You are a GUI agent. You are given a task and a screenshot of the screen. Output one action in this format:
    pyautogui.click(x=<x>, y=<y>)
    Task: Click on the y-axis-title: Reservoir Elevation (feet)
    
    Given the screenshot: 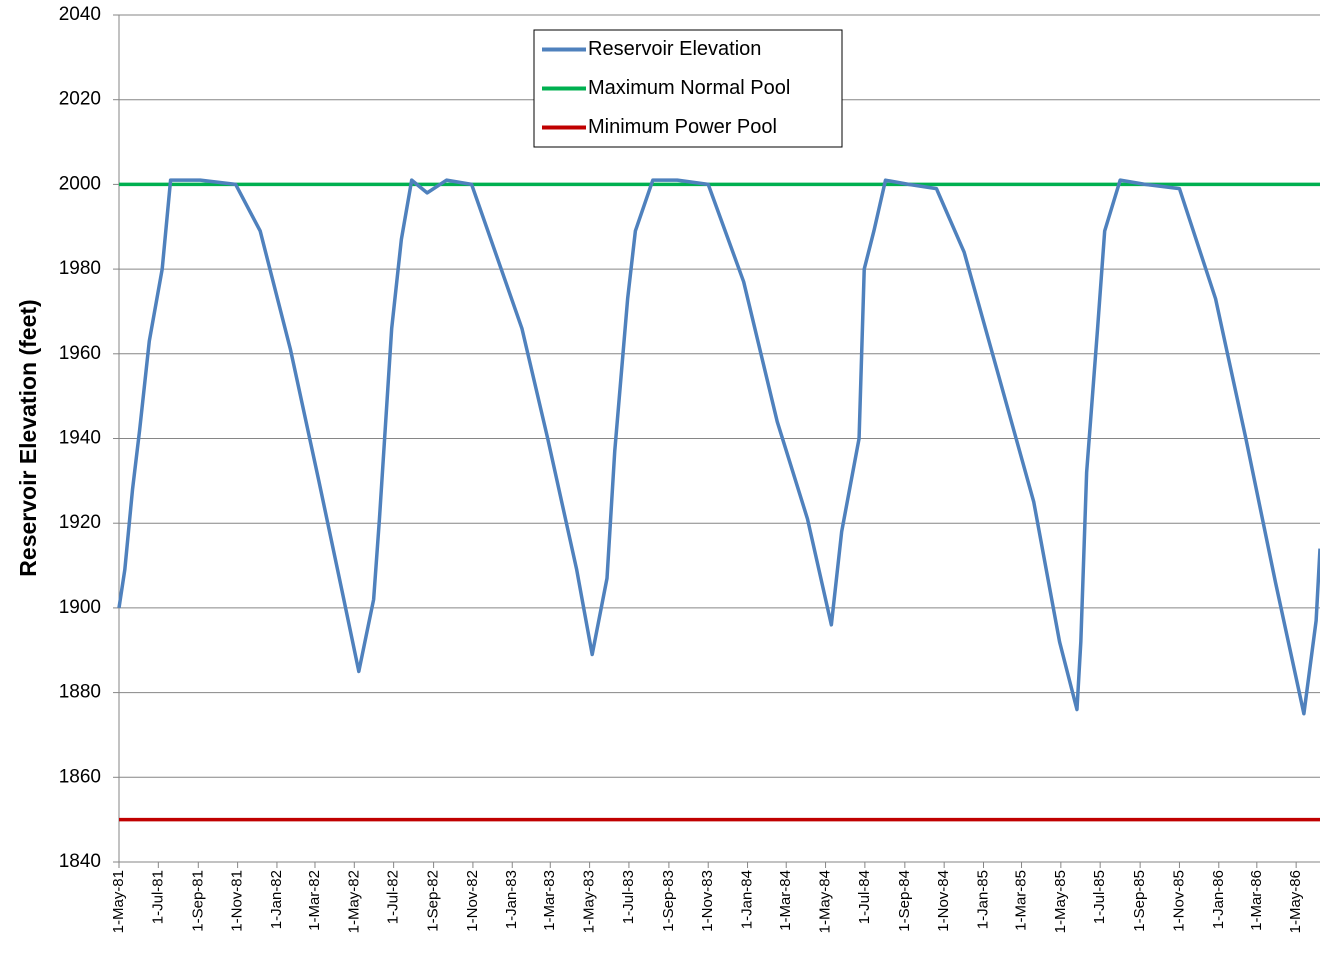 What is the action you would take?
    pyautogui.click(x=28, y=437)
    